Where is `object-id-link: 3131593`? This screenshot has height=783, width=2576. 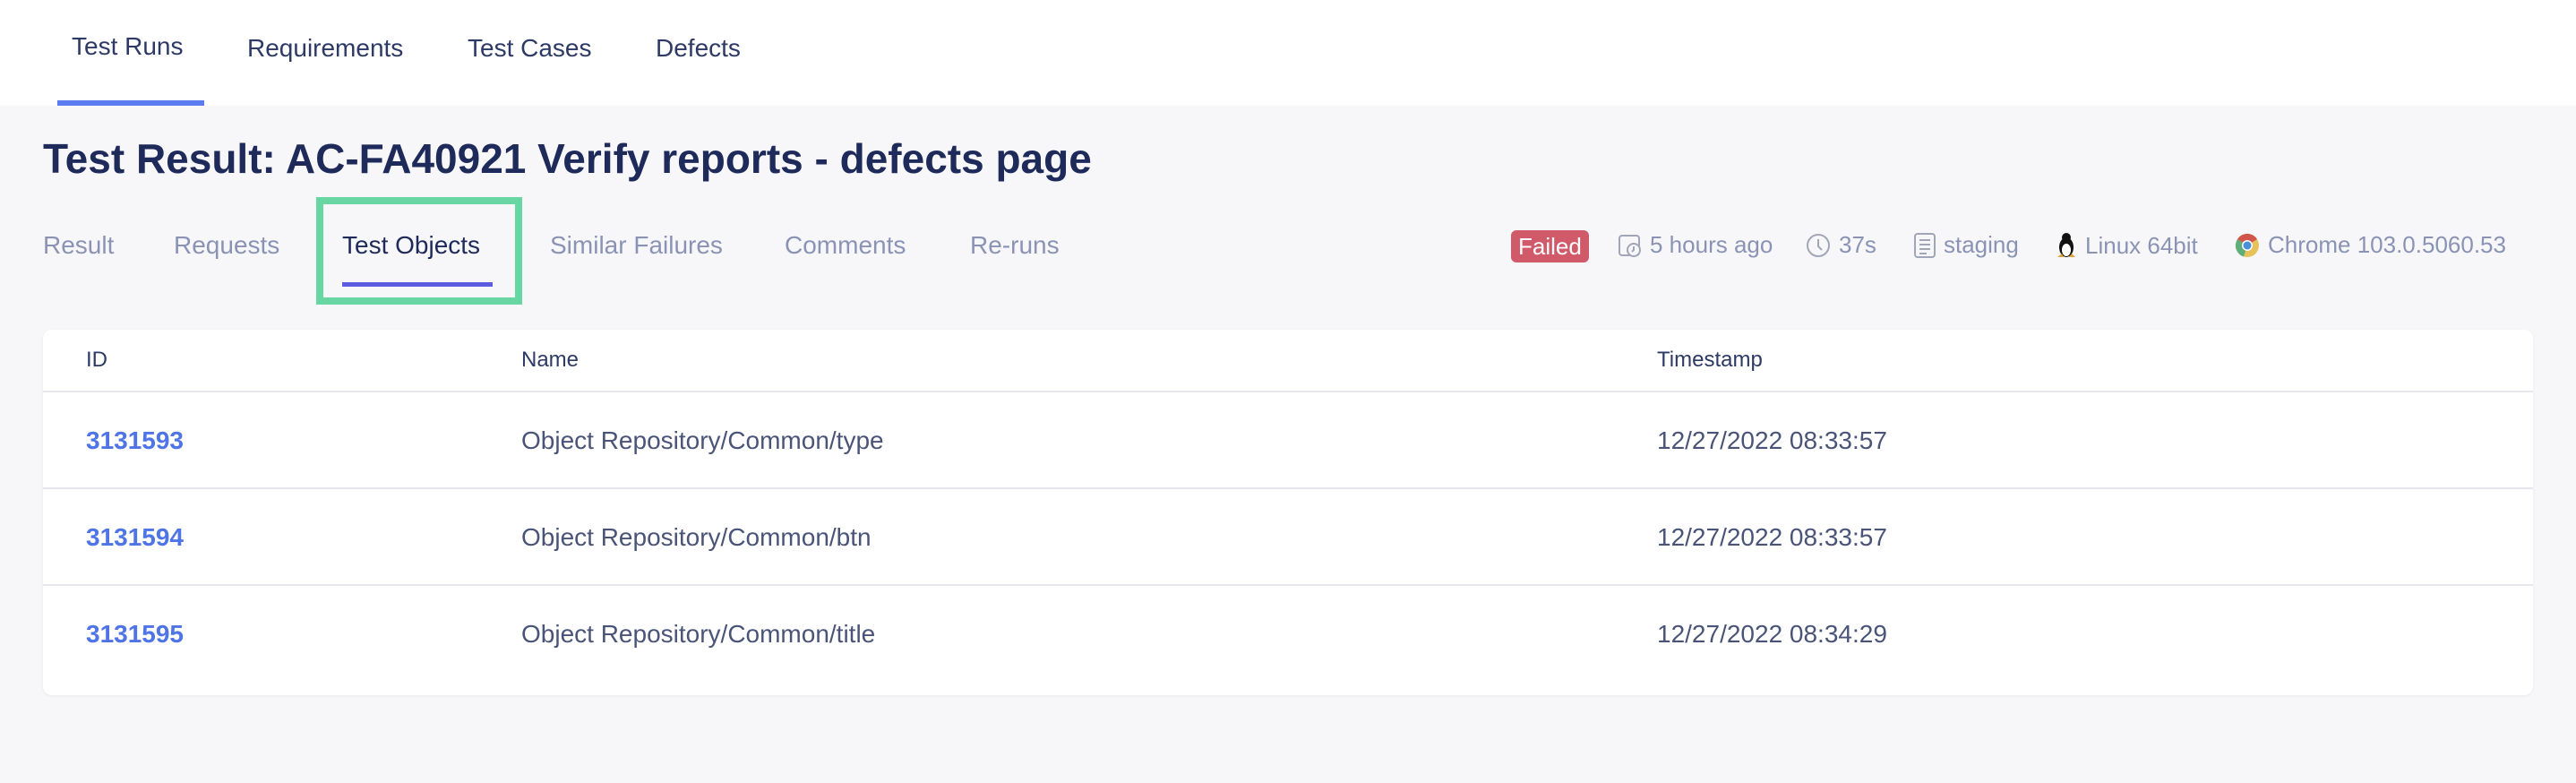 object-id-link: 3131593 is located at coordinates (135, 440).